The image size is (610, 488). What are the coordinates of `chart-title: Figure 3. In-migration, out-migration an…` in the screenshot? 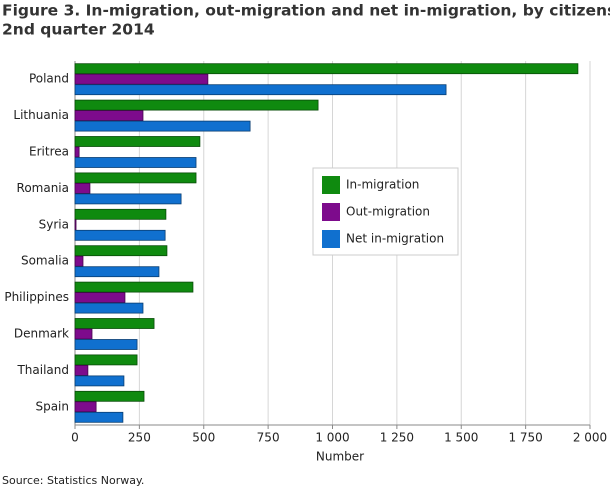 It's located at (306, 11).